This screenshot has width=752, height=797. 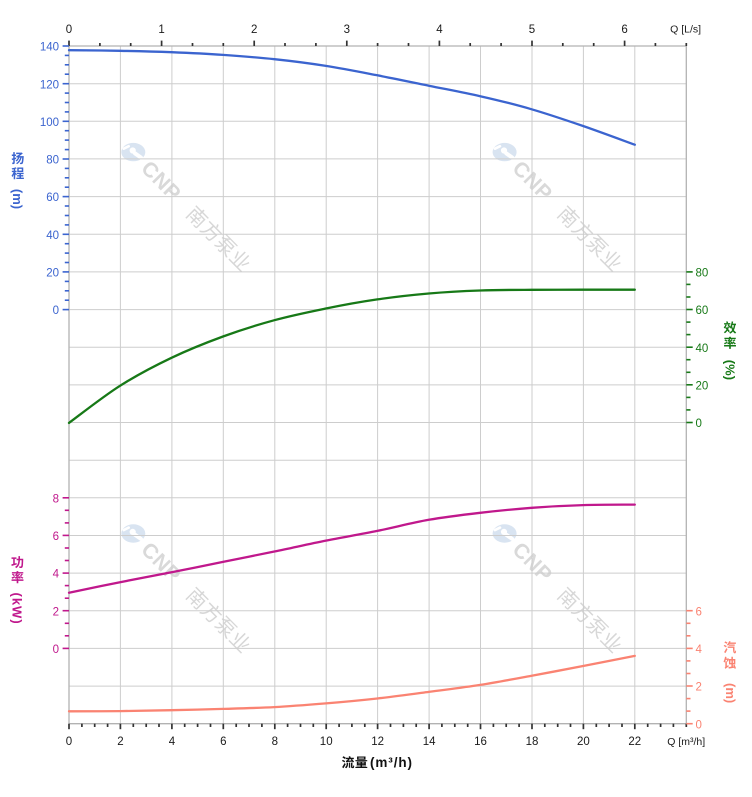 I want to click on svg-text: (kW), so click(x=17, y=609).